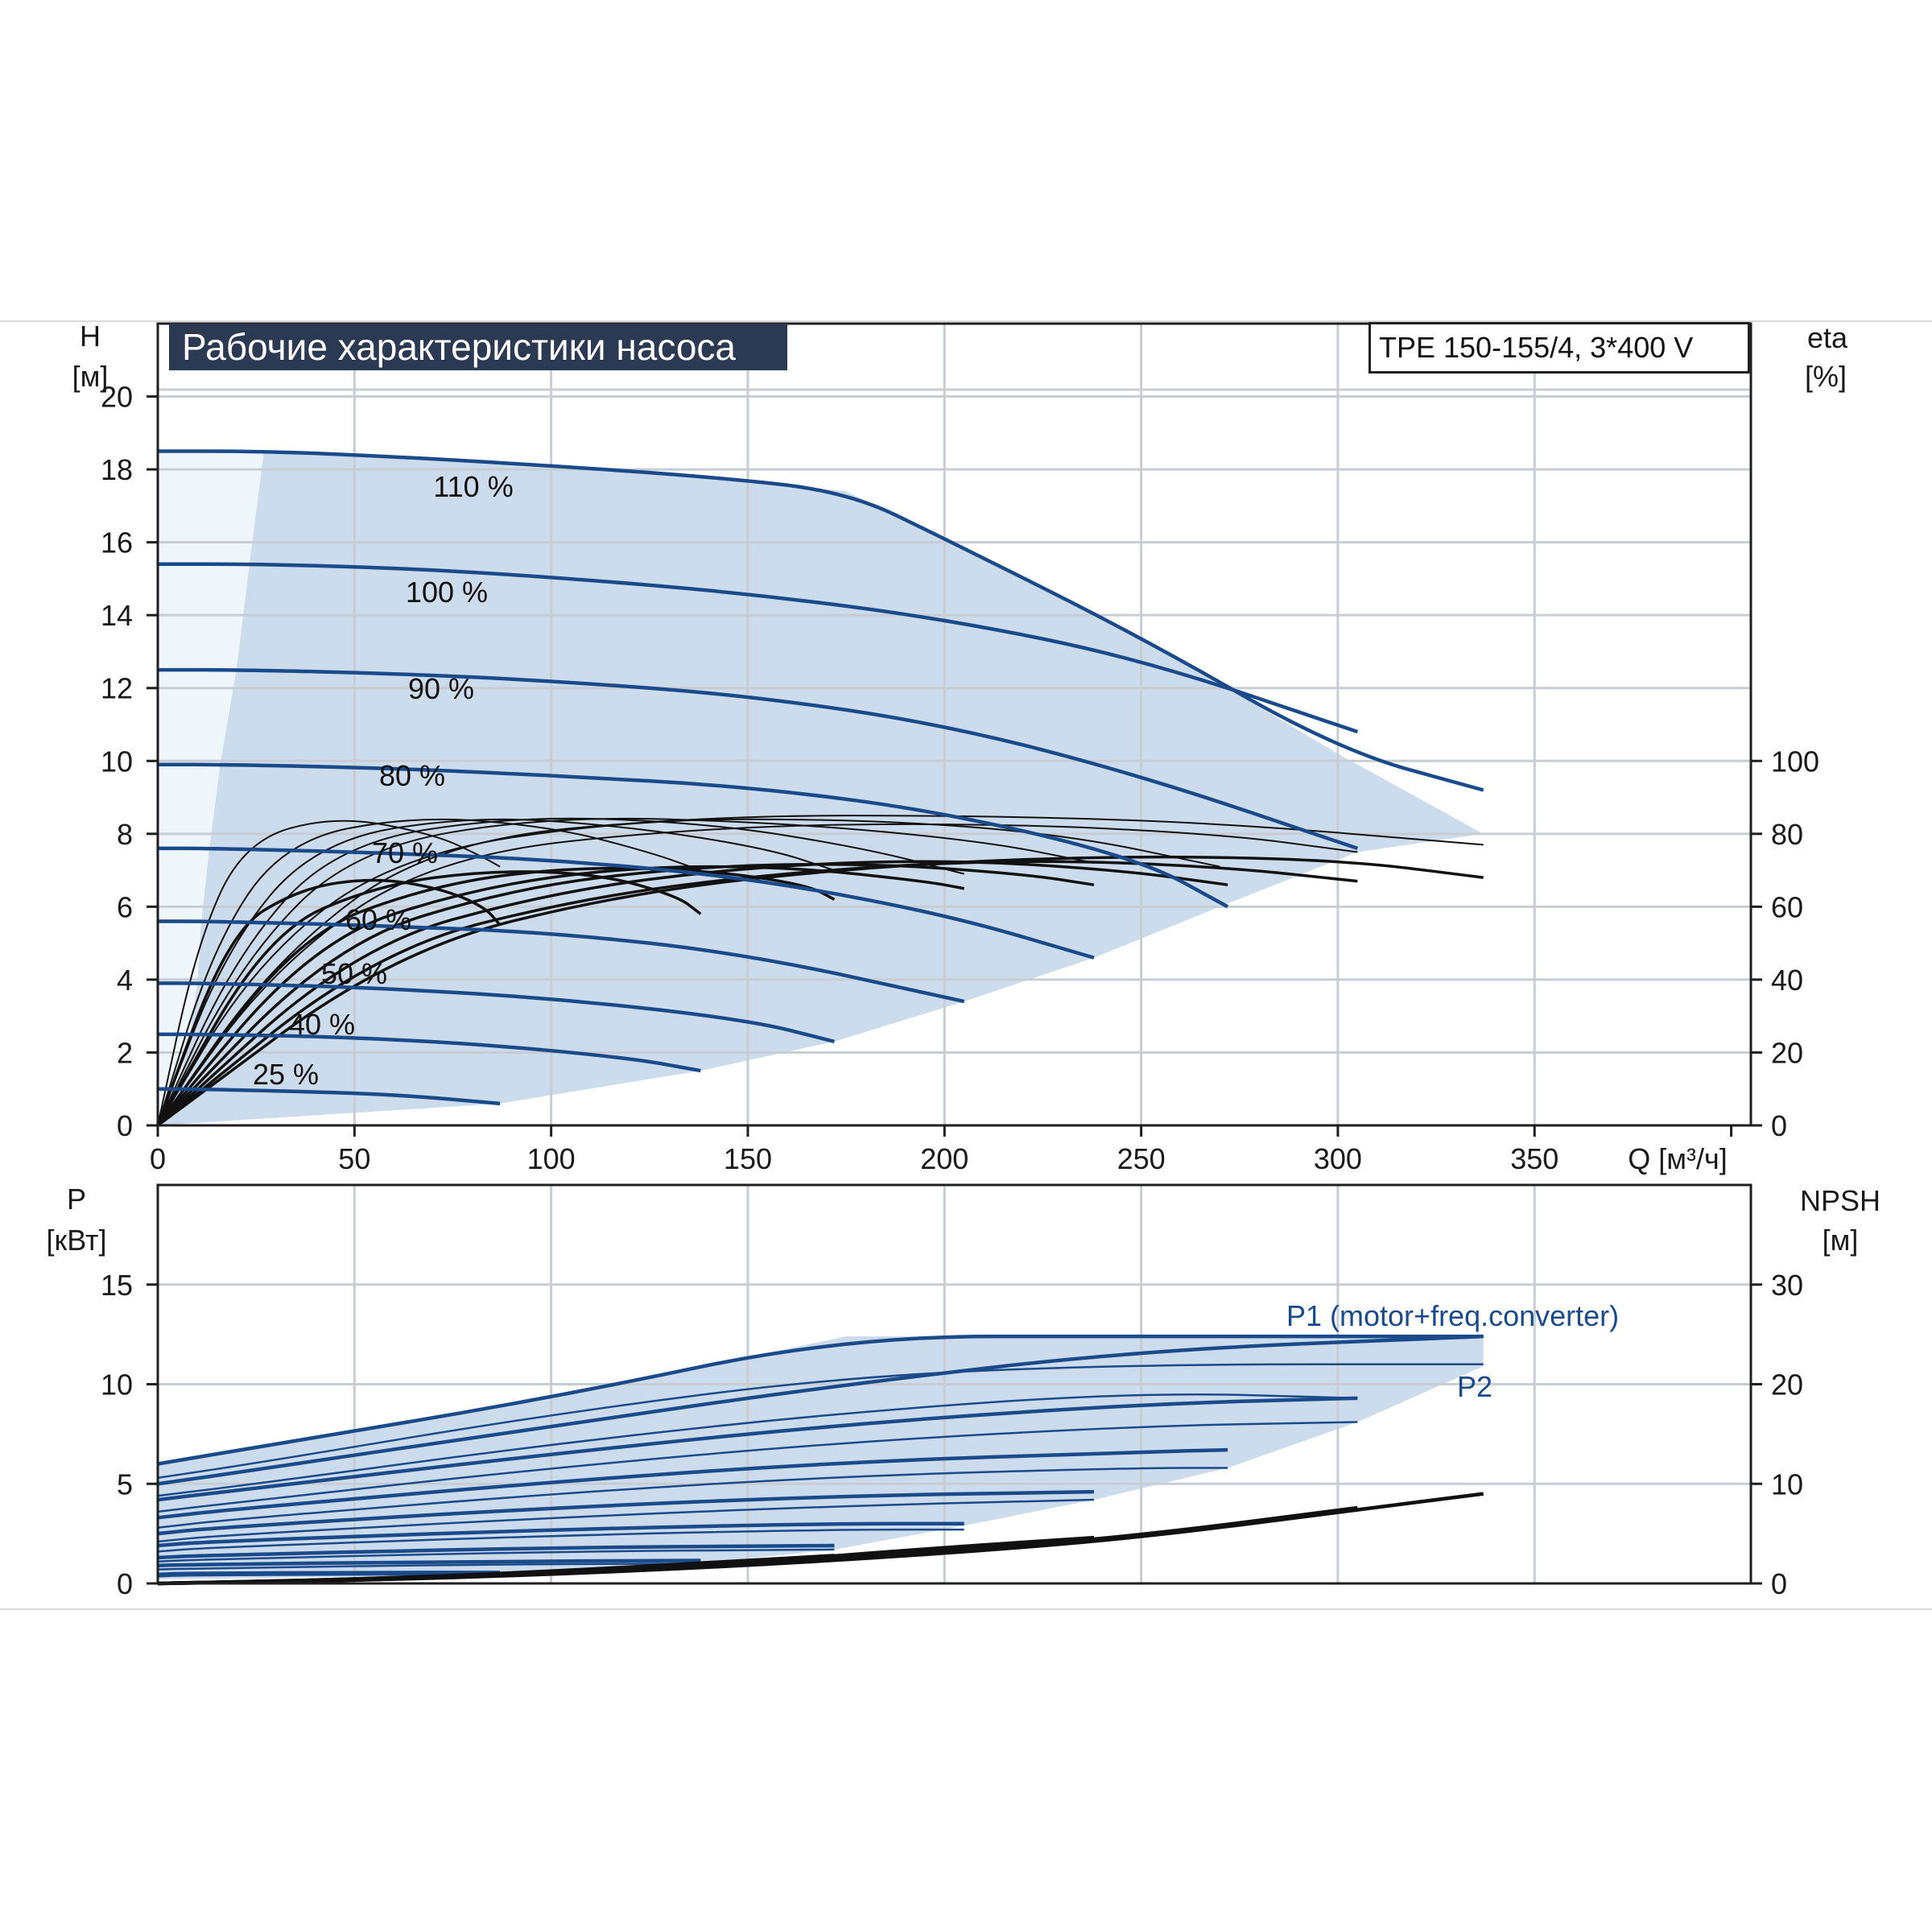 The image size is (1932, 1932). I want to click on speed-label: 50 %, so click(354, 973).